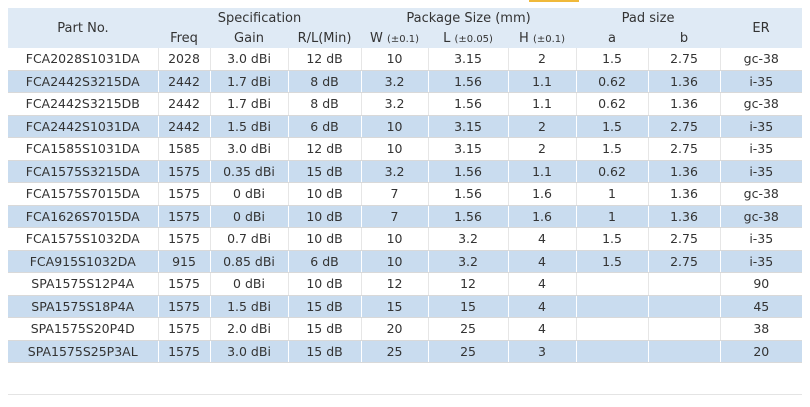  Describe the element at coordinates (447, 38) in the screenshot. I see `header-l-label: L` at that location.